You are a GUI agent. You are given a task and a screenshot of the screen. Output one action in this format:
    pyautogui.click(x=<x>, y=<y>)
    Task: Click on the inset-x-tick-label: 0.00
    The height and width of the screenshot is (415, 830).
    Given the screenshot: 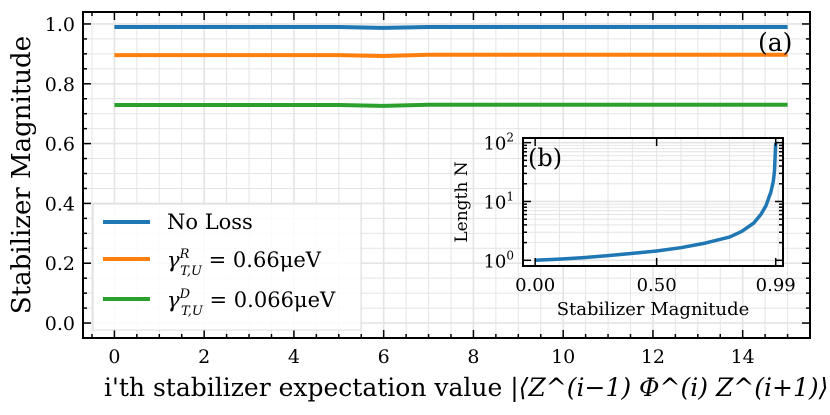 What is the action you would take?
    pyautogui.click(x=535, y=285)
    